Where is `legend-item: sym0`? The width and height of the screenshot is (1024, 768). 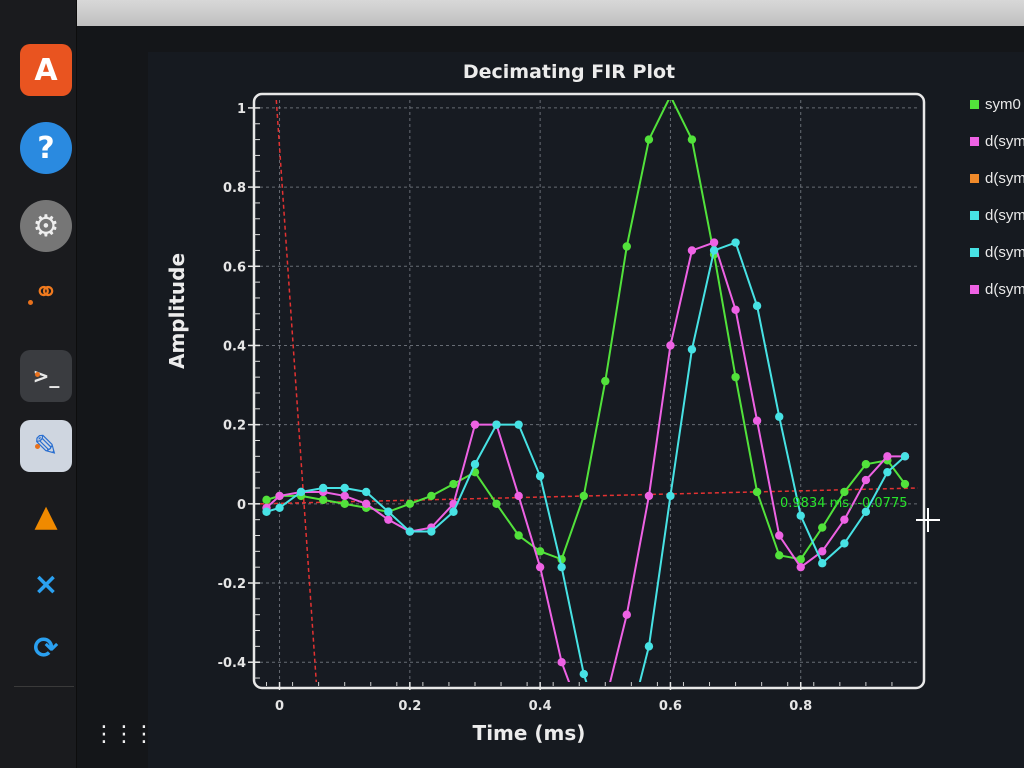
legend-item: sym0 is located at coordinates (995, 104).